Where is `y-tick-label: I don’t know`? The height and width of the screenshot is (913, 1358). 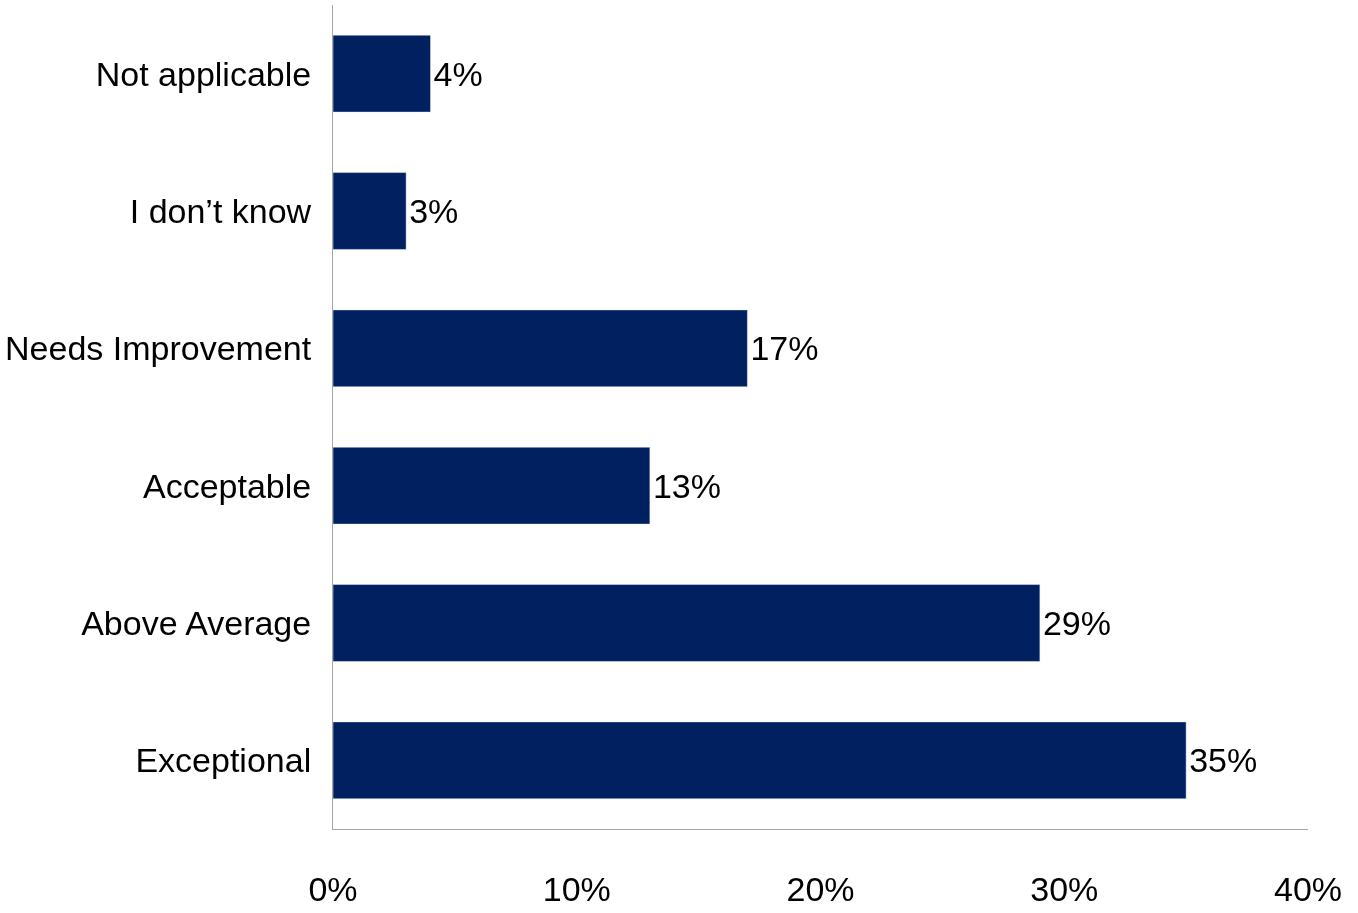 y-tick-label: I don’t know is located at coordinates (220, 210).